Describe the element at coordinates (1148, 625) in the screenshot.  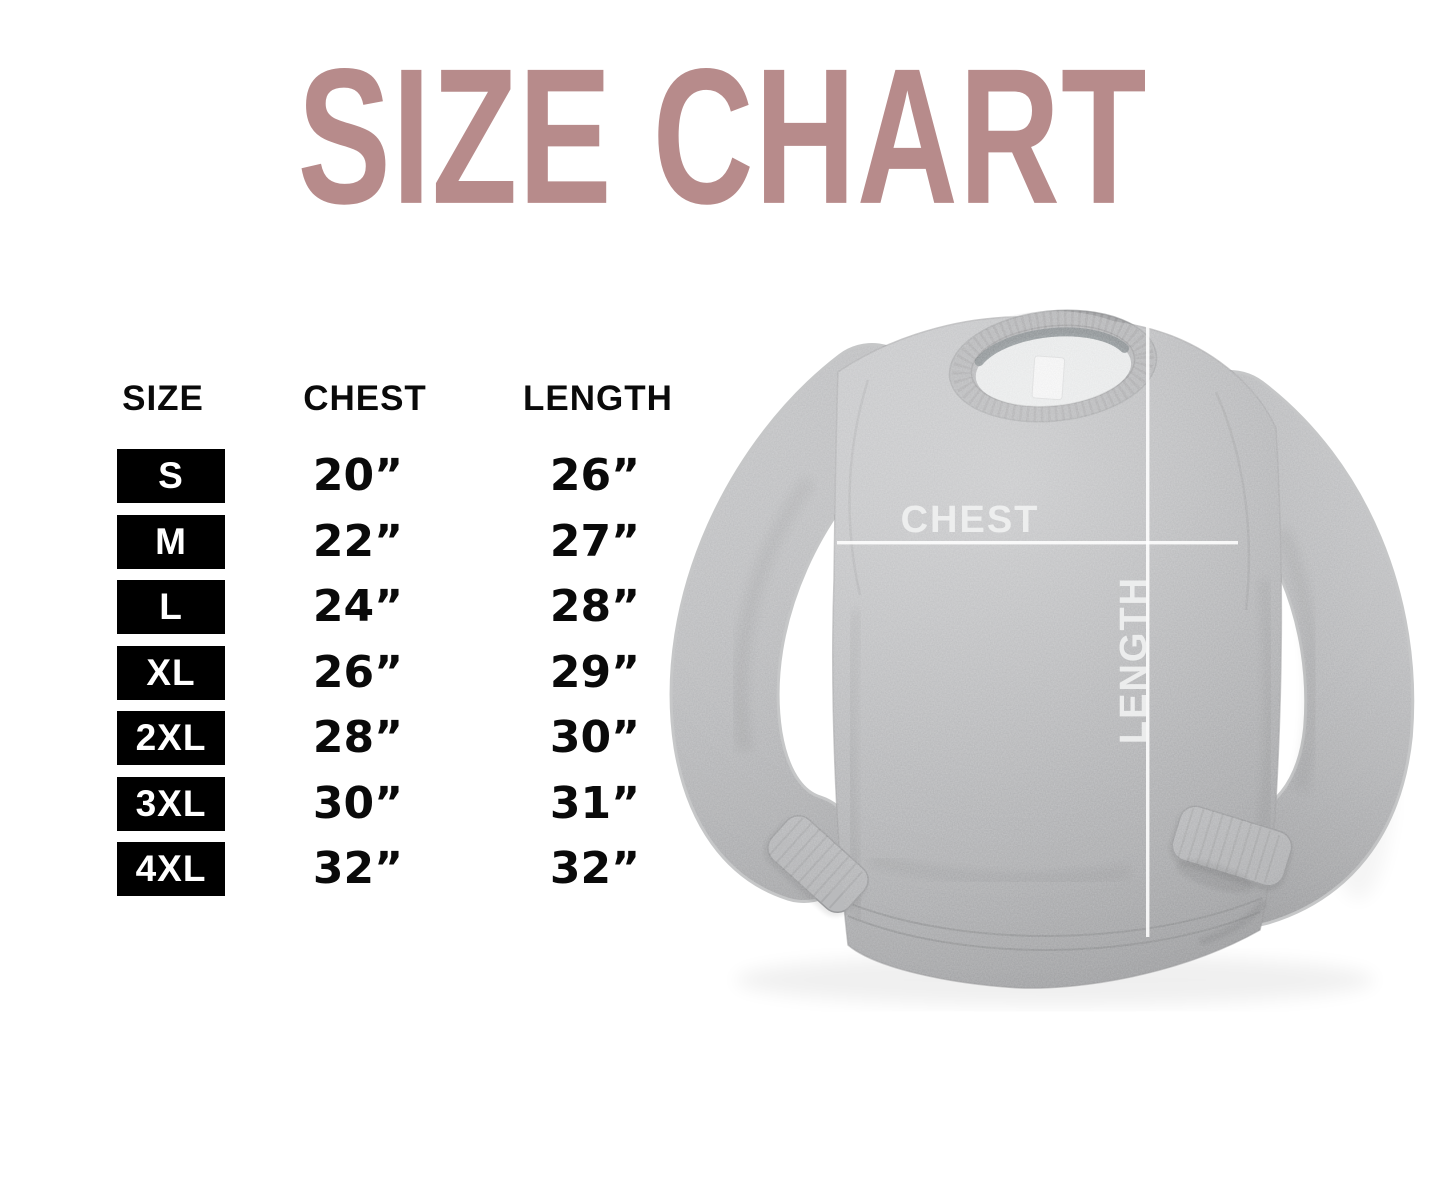
I see `length-measure-line` at that location.